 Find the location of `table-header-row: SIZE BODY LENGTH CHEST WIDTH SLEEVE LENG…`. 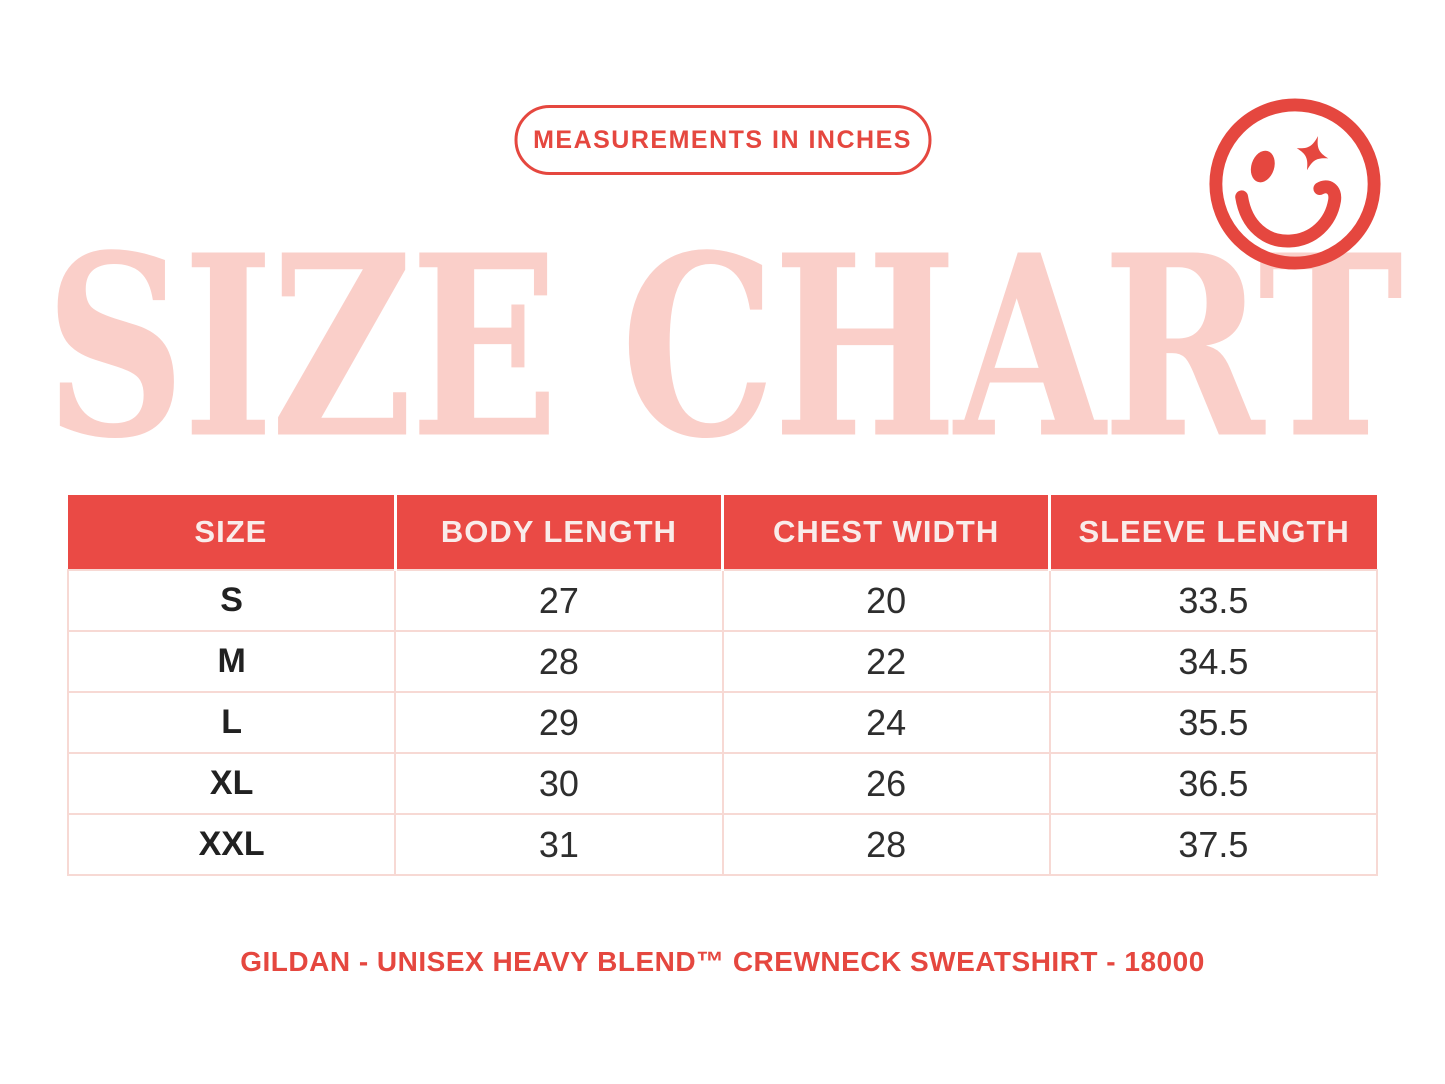

table-header-row: SIZE BODY LENGTH CHEST WIDTH SLEEVE LENG… is located at coordinates (722, 532).